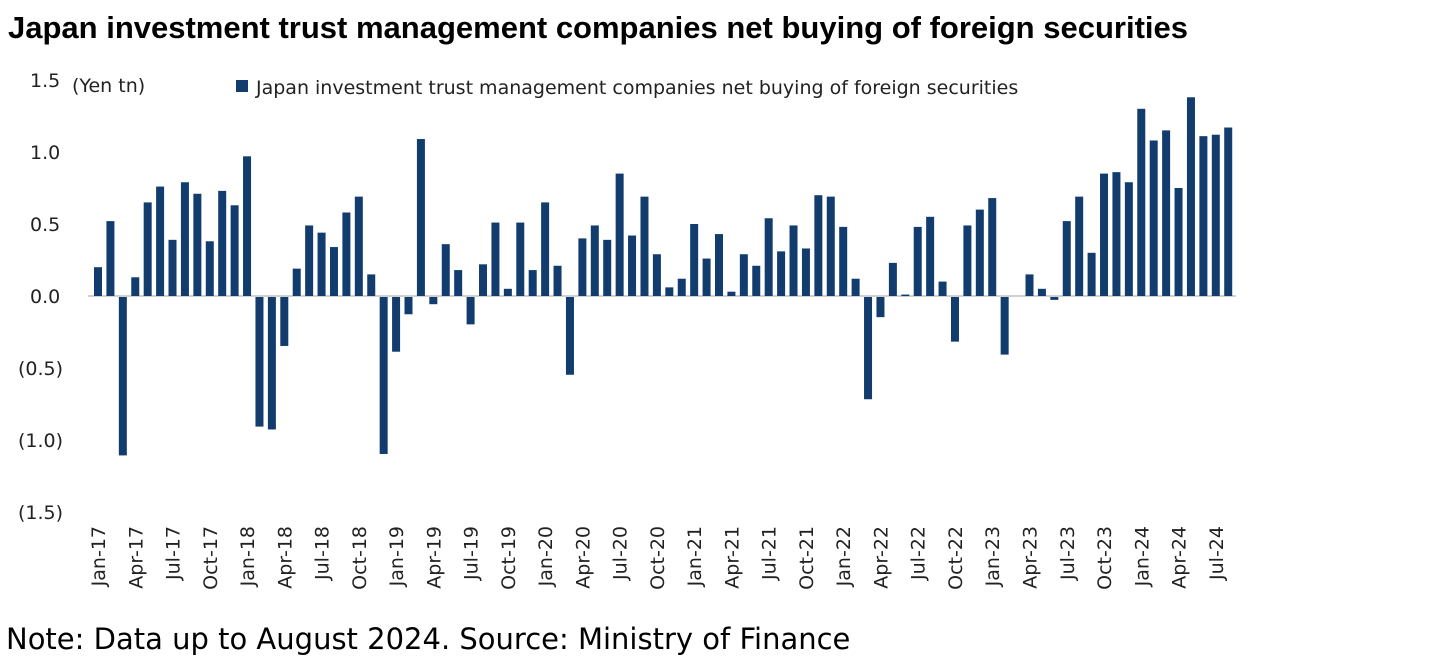 This screenshot has height=670, width=1456. What do you see at coordinates (844, 556) in the screenshot?
I see `x-tick-label: Jan-22` at bounding box center [844, 556].